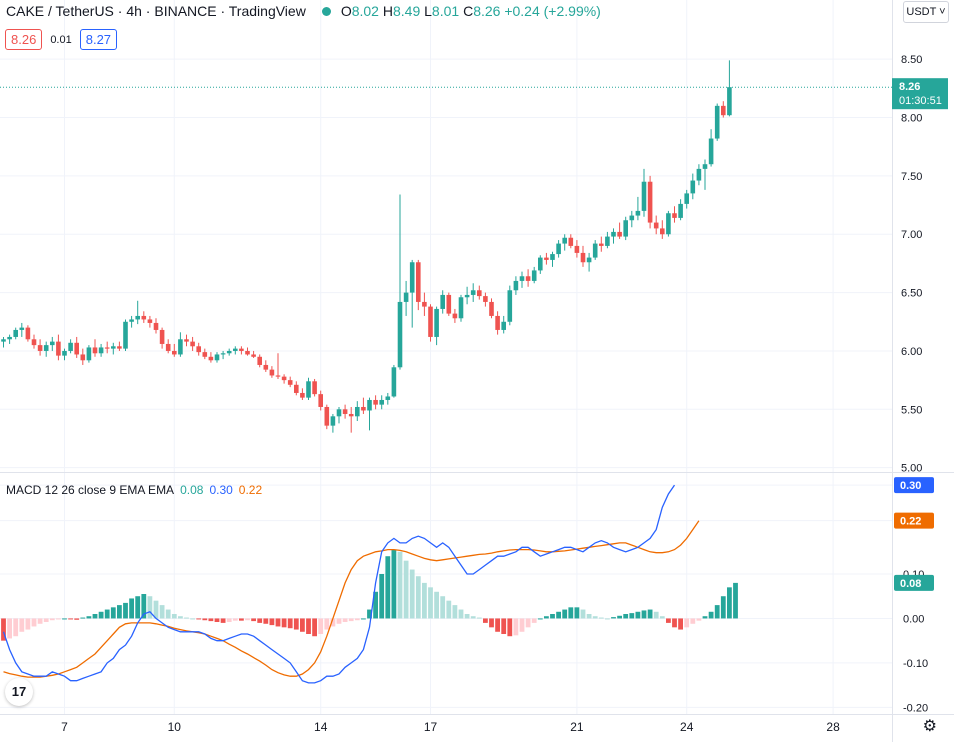 This screenshot has width=954, height=742. I want to click on currency-label: USDT, so click(921, 12).